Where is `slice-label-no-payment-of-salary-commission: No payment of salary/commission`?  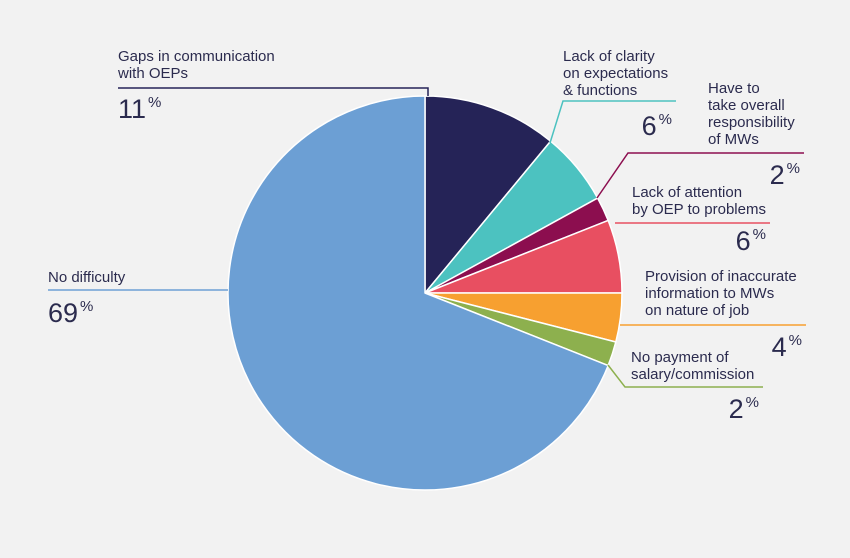 slice-label-no-payment-of-salary-commission: No payment of salary/commission is located at coordinates (692, 366).